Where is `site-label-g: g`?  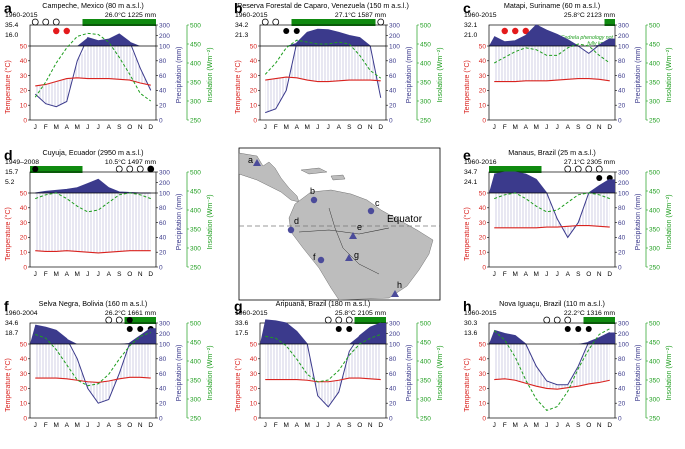
site-label-g: g is located at coordinates (356, 255).